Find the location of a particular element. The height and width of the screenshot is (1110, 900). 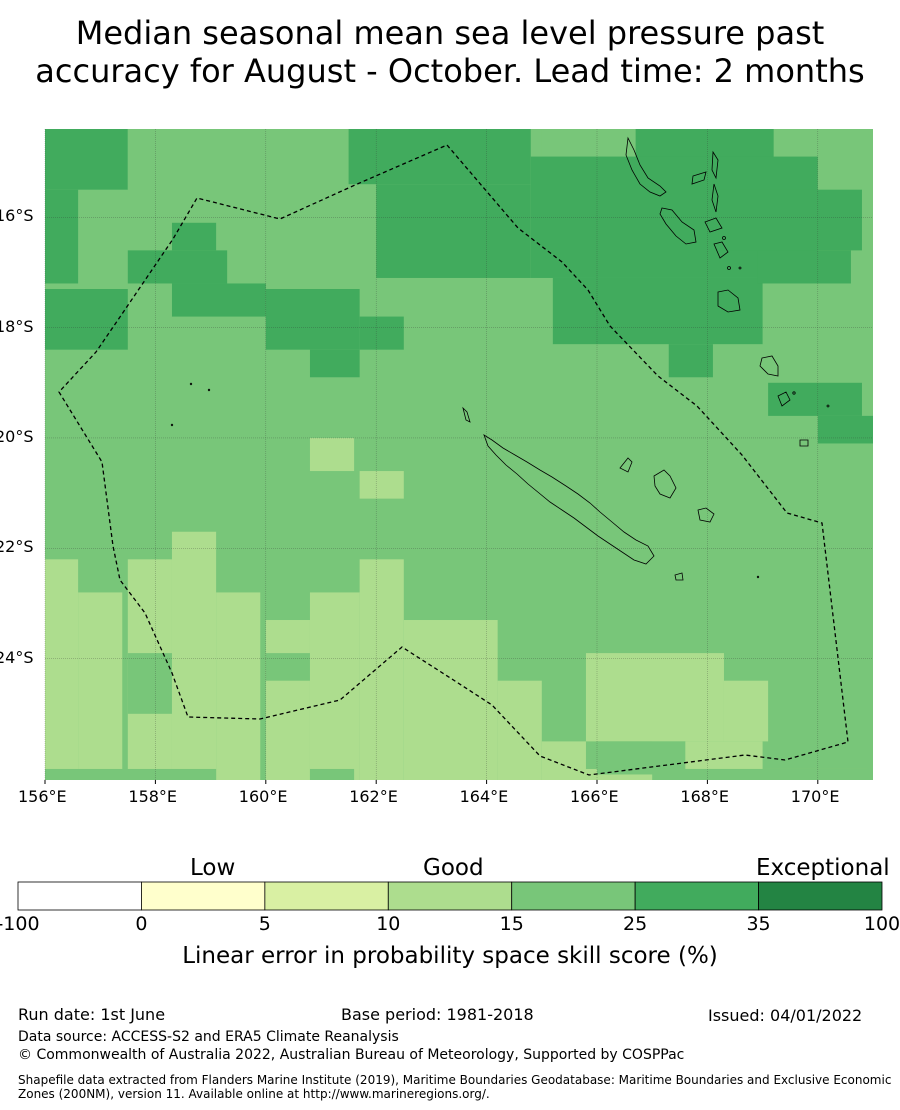

lon-tick-label: 160°E is located at coordinates (263, 796).